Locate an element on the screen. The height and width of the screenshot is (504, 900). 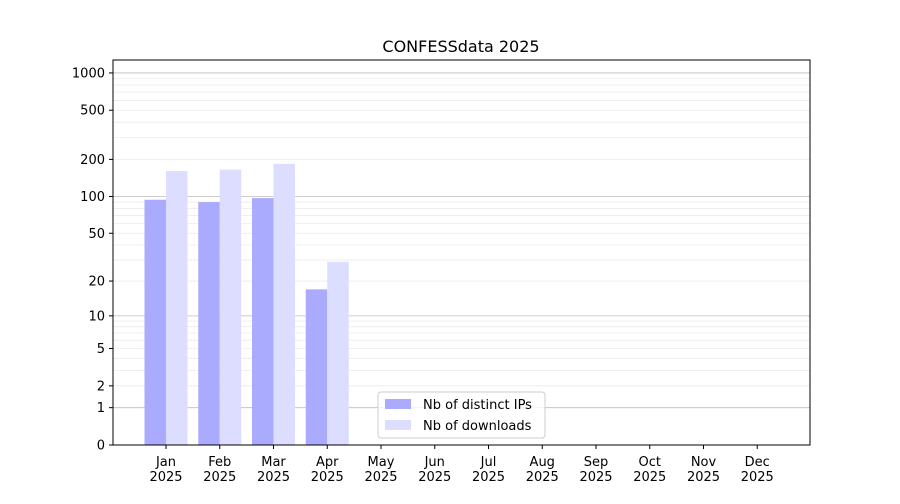
y-tick-label: 10 is located at coordinates (96, 316).